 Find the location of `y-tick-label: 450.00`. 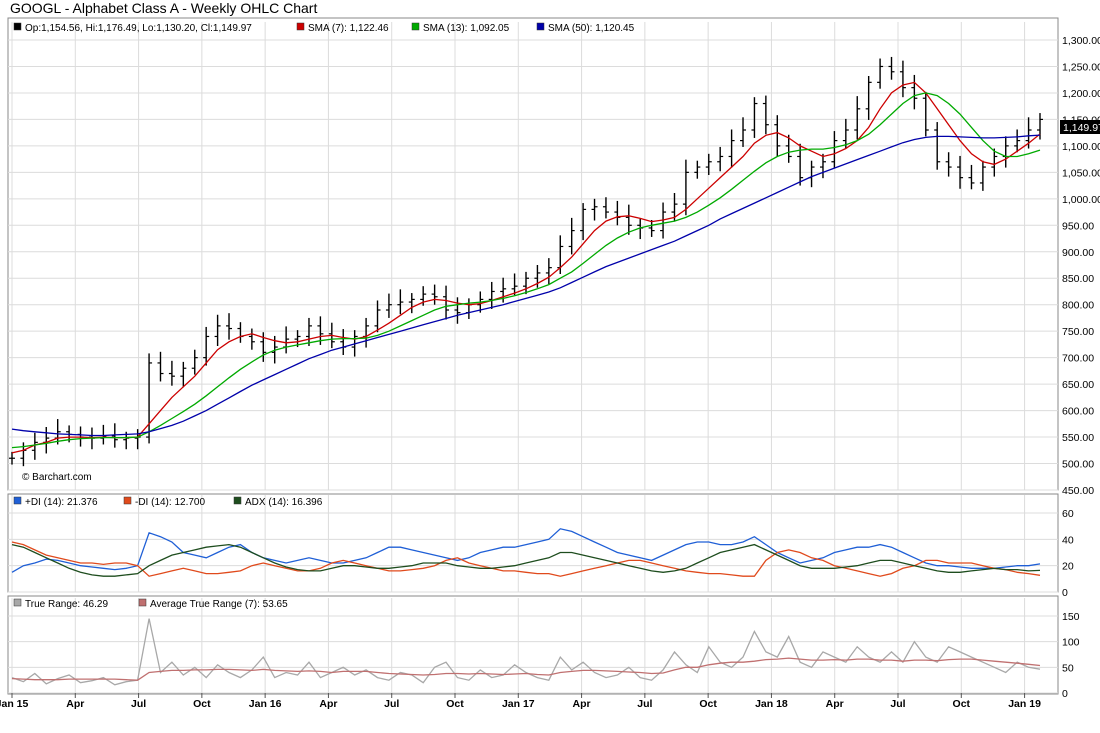

y-tick-label: 450.00 is located at coordinates (1078, 491).